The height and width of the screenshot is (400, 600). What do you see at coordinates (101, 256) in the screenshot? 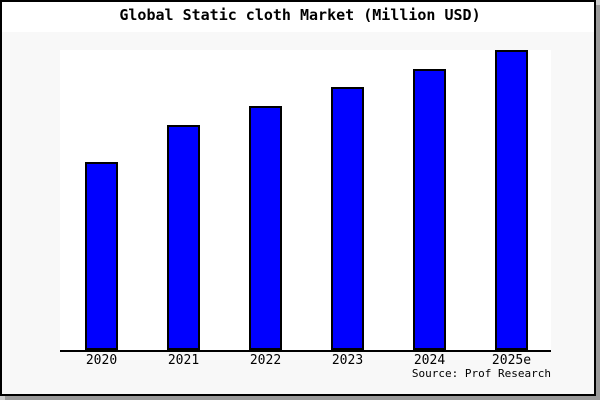
I see `bar-2020` at bounding box center [101, 256].